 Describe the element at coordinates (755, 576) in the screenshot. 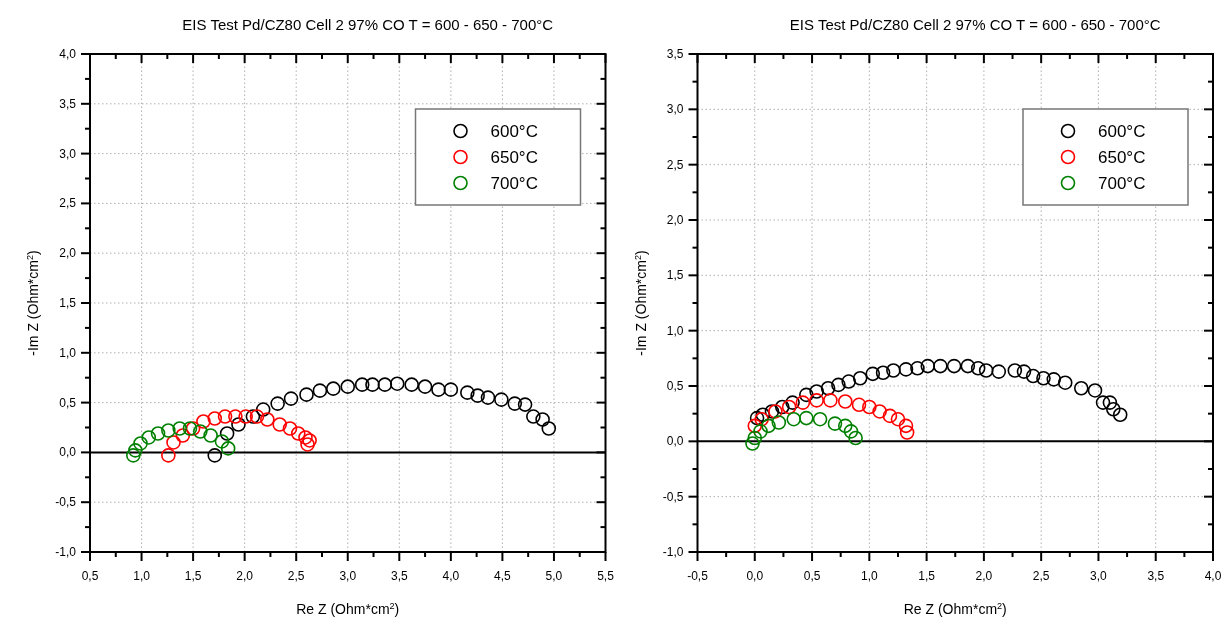

I see `x-tick-label: 0,0` at that location.